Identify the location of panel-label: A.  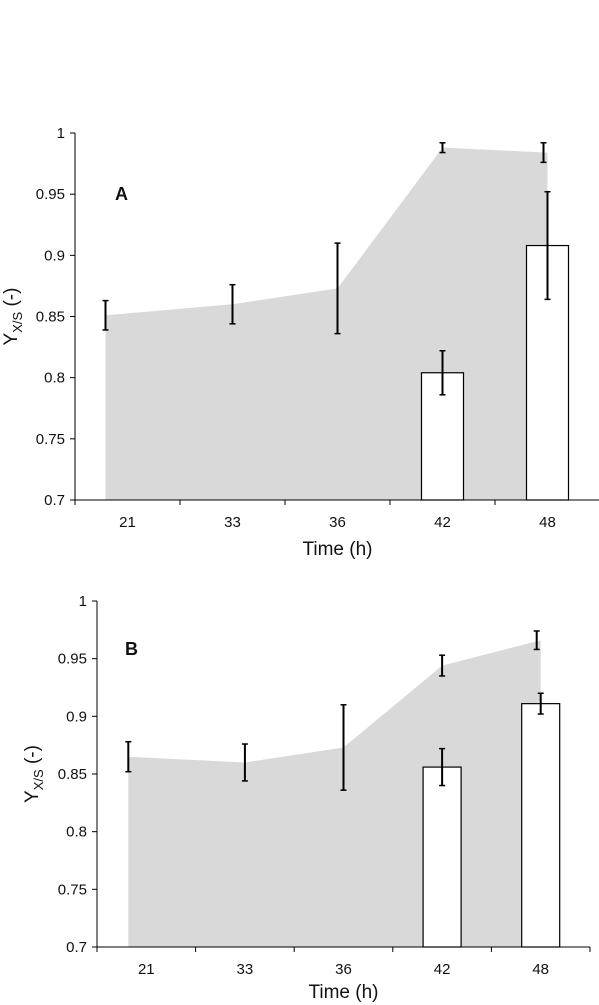
(121, 194).